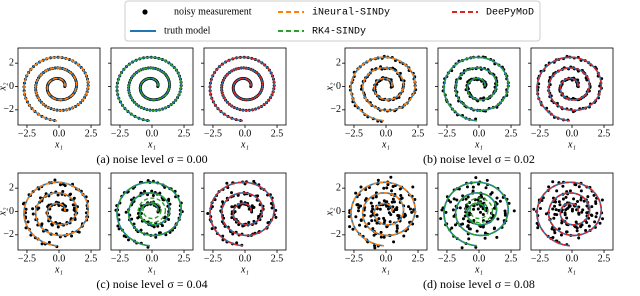 Image resolution: width=640 pixels, height=296 pixels. What do you see at coordinates (187, 30) in the screenshot?
I see `legend-label: truth model` at bounding box center [187, 30].